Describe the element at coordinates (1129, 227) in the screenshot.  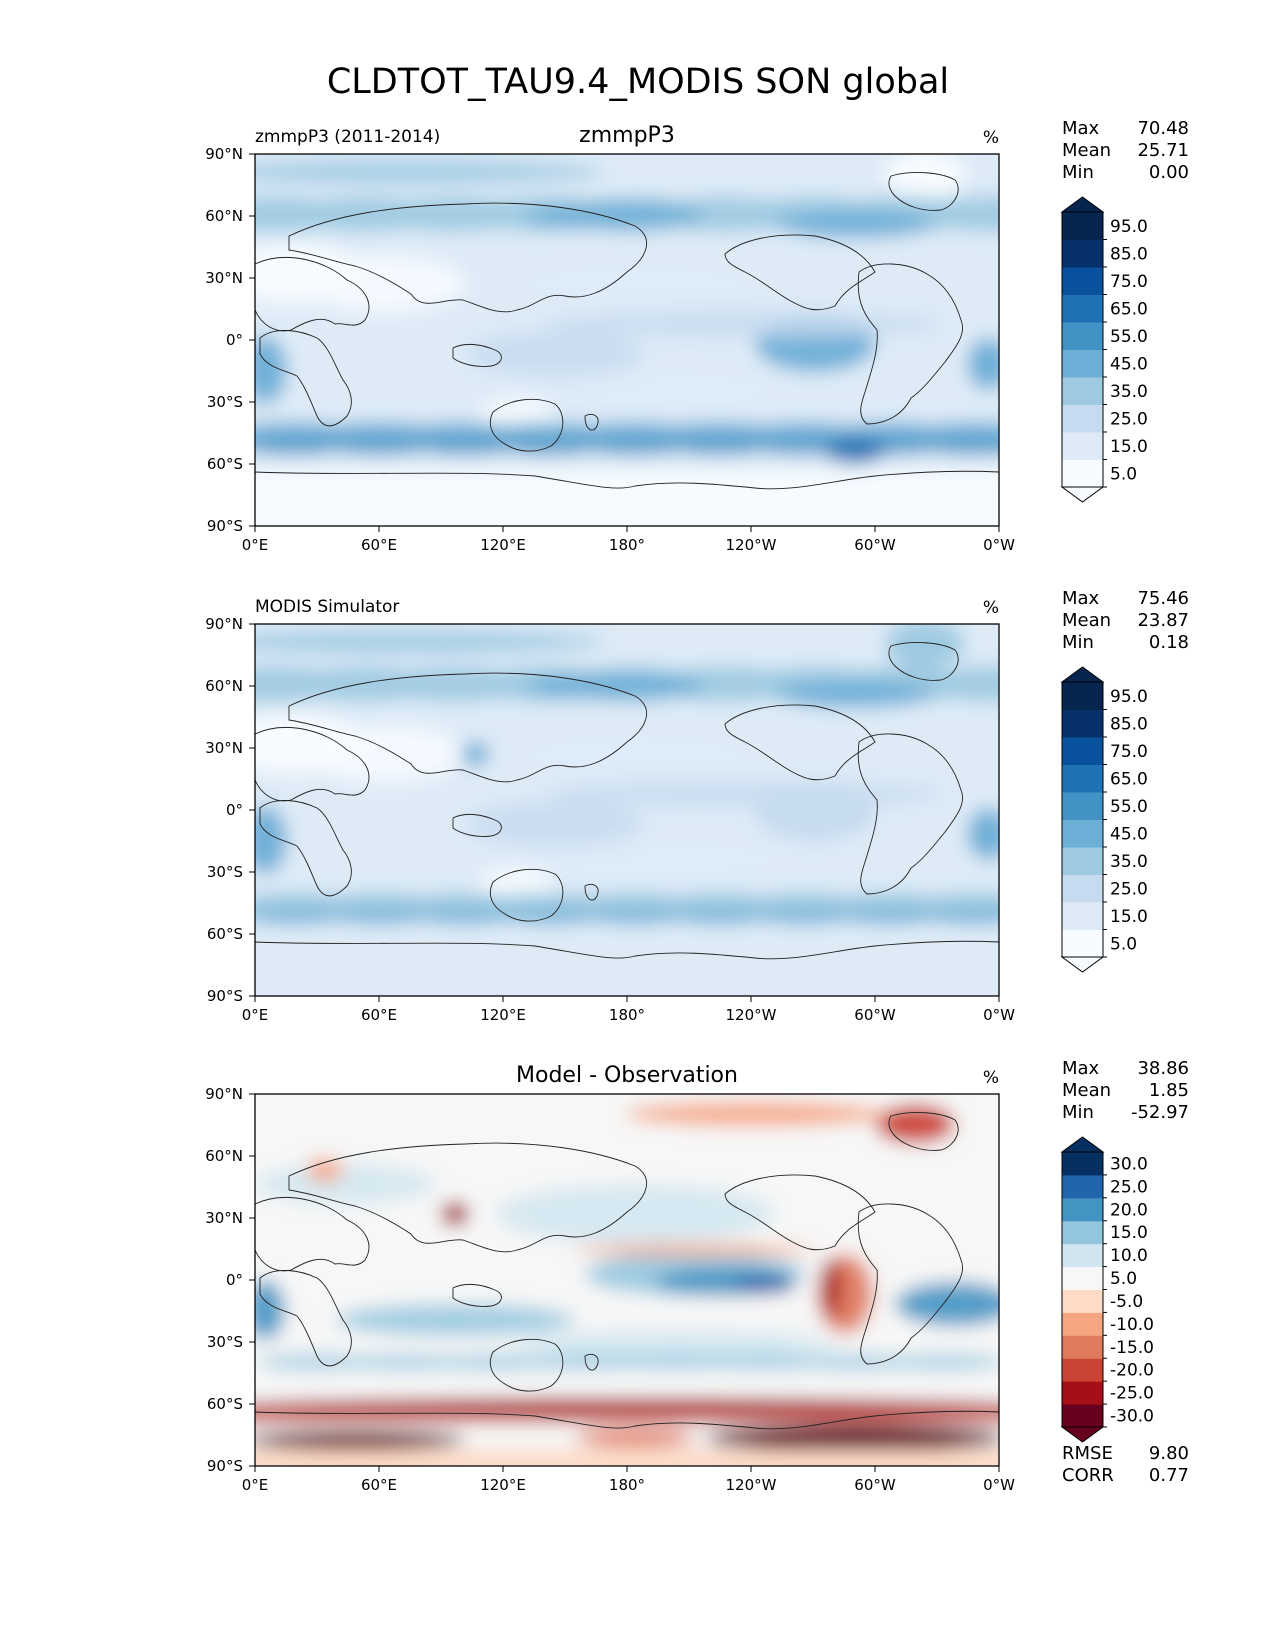
I see `colorbar-tick-label: 95.0` at that location.